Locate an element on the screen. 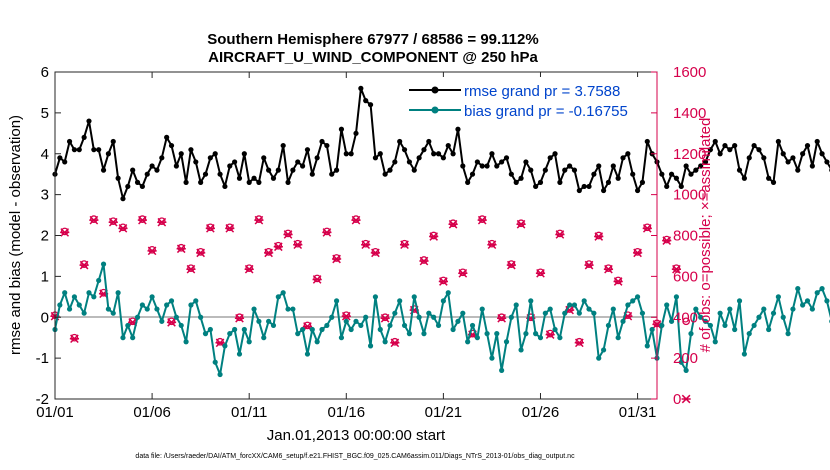  y-right-tick-label: 0 is located at coordinates (677, 399).